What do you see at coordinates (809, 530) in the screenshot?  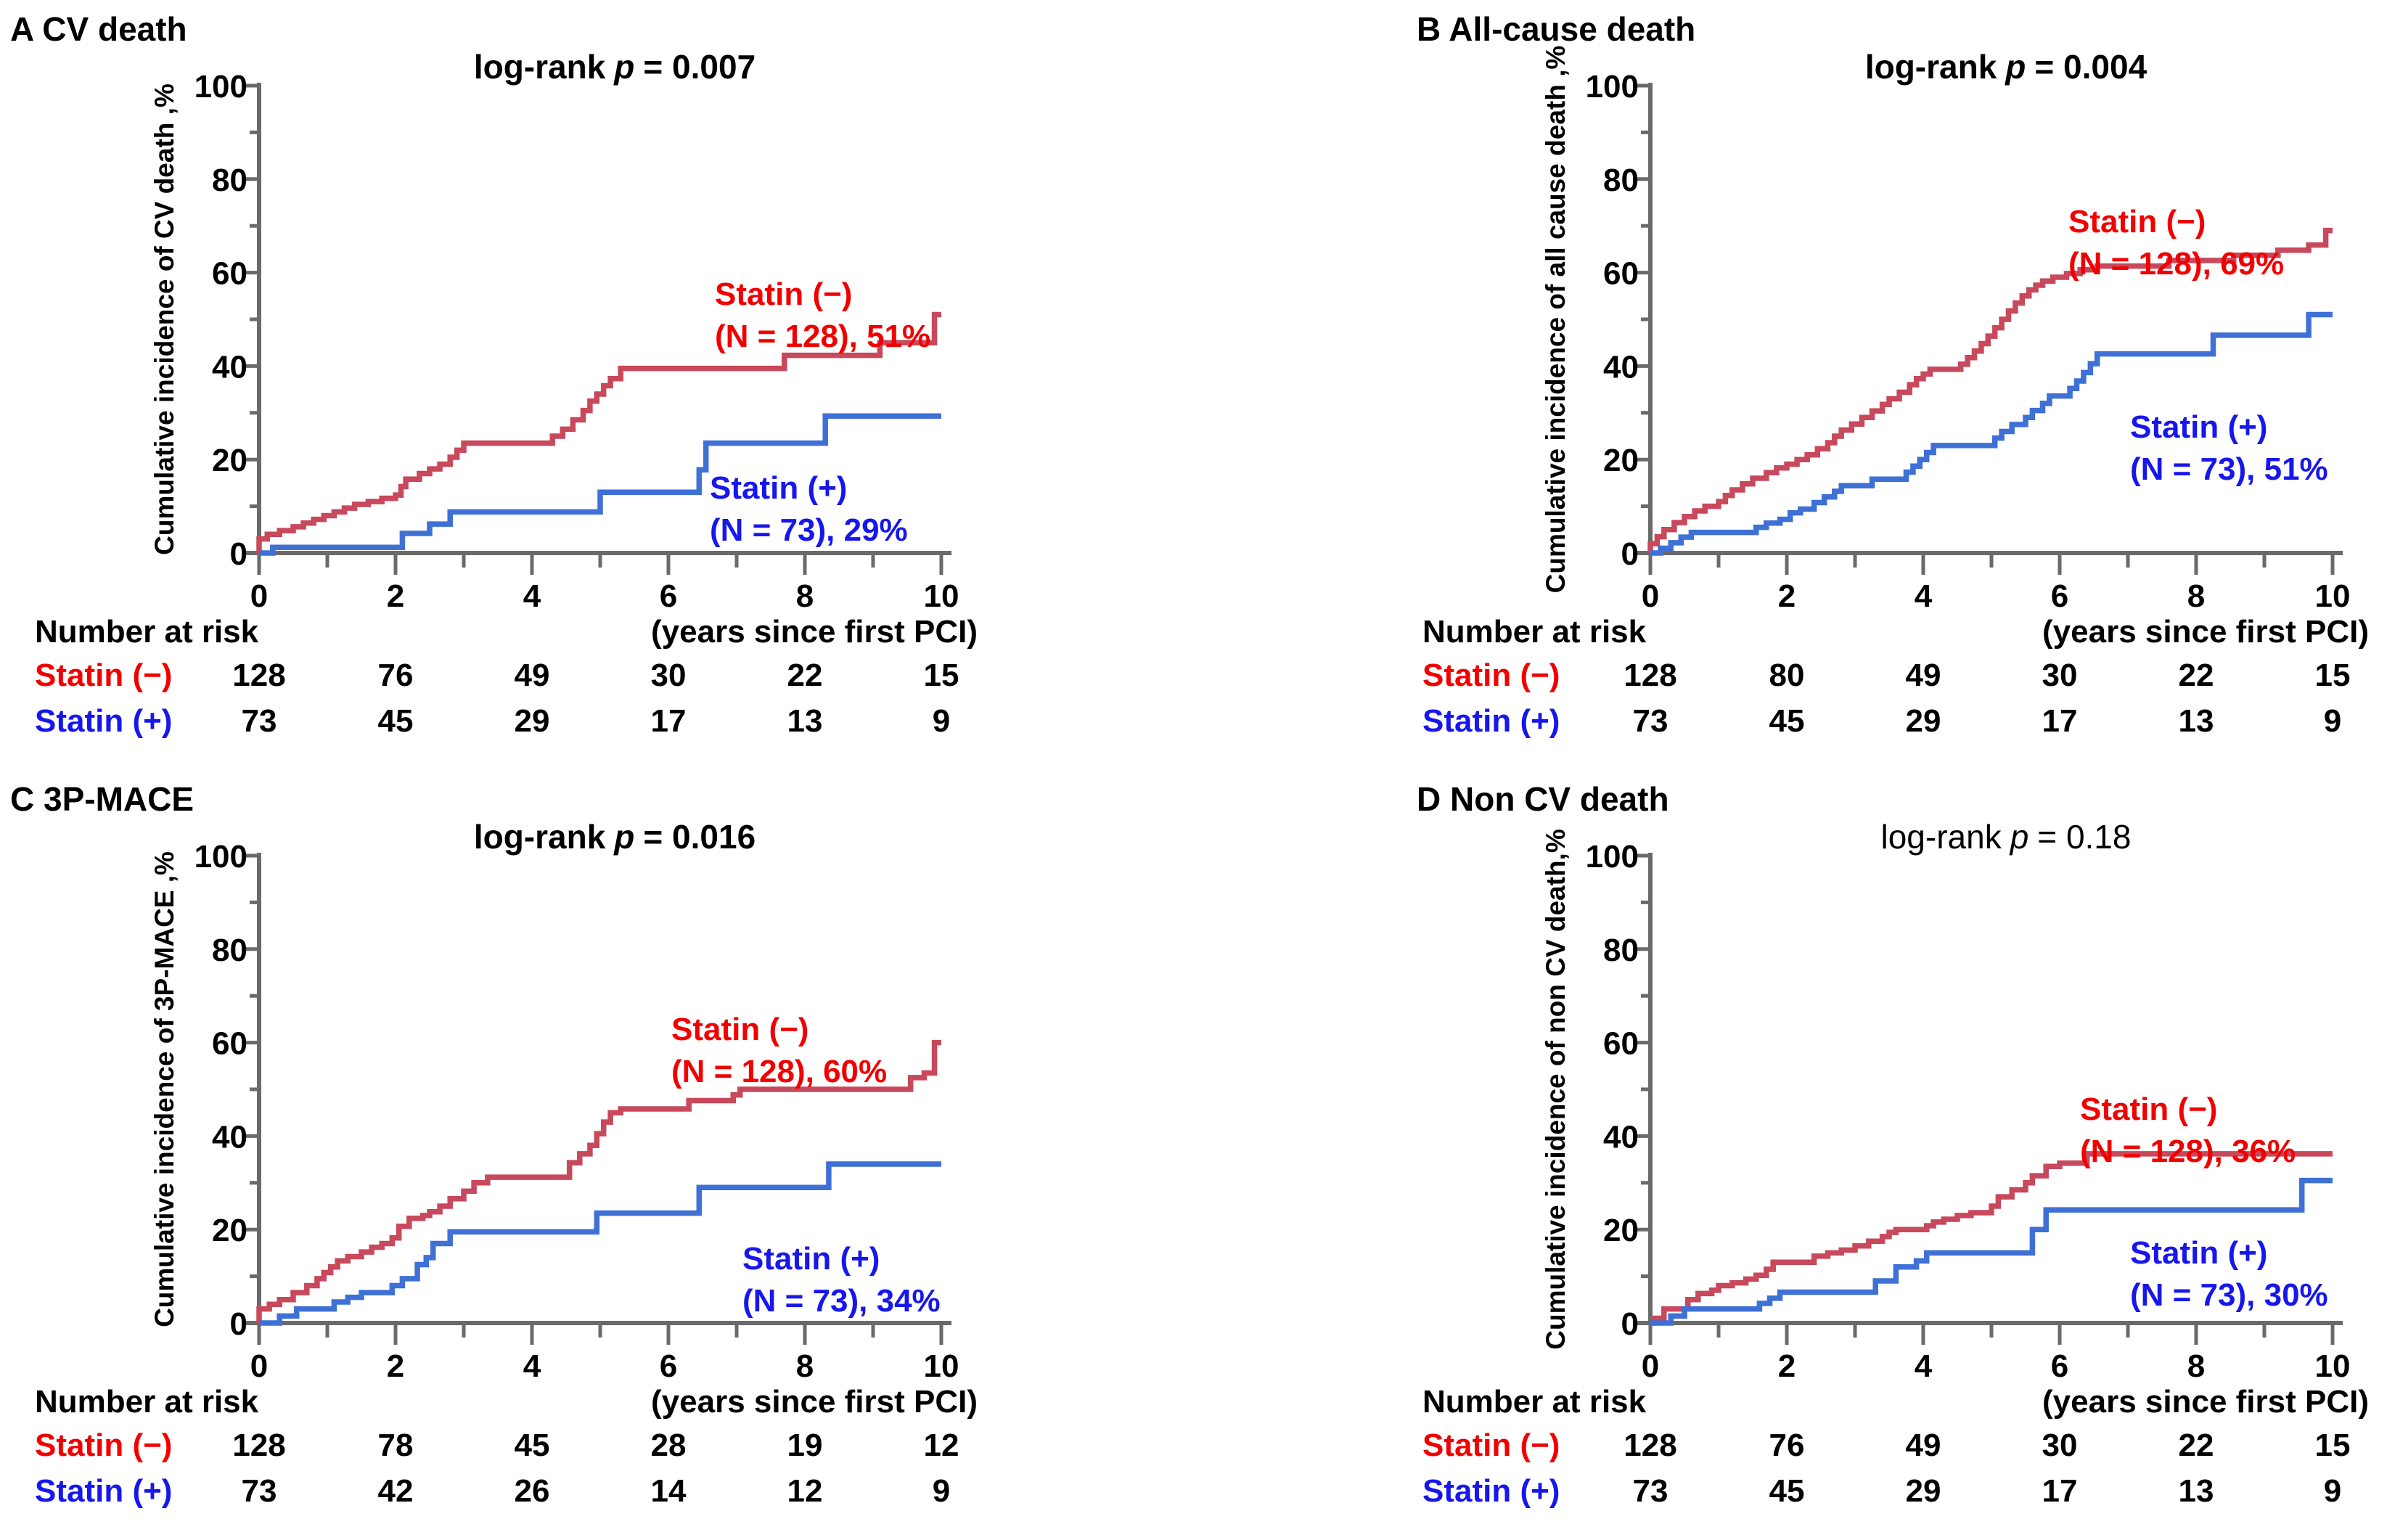 I see `curve-label-statin-plus-line2: (N = 73), 29%` at bounding box center [809, 530].